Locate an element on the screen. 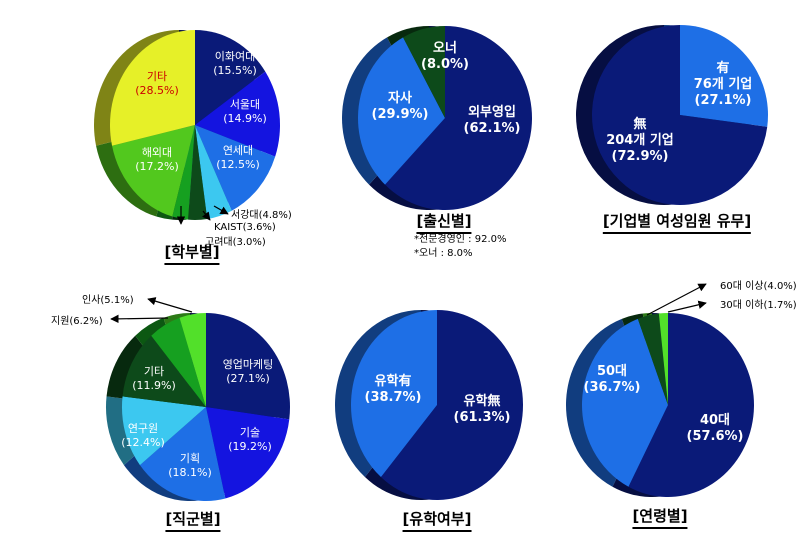 Image resolution: width=809 pixels, height=552 pixels. chart-title-origin-text: [출신별] is located at coordinates (444, 221).